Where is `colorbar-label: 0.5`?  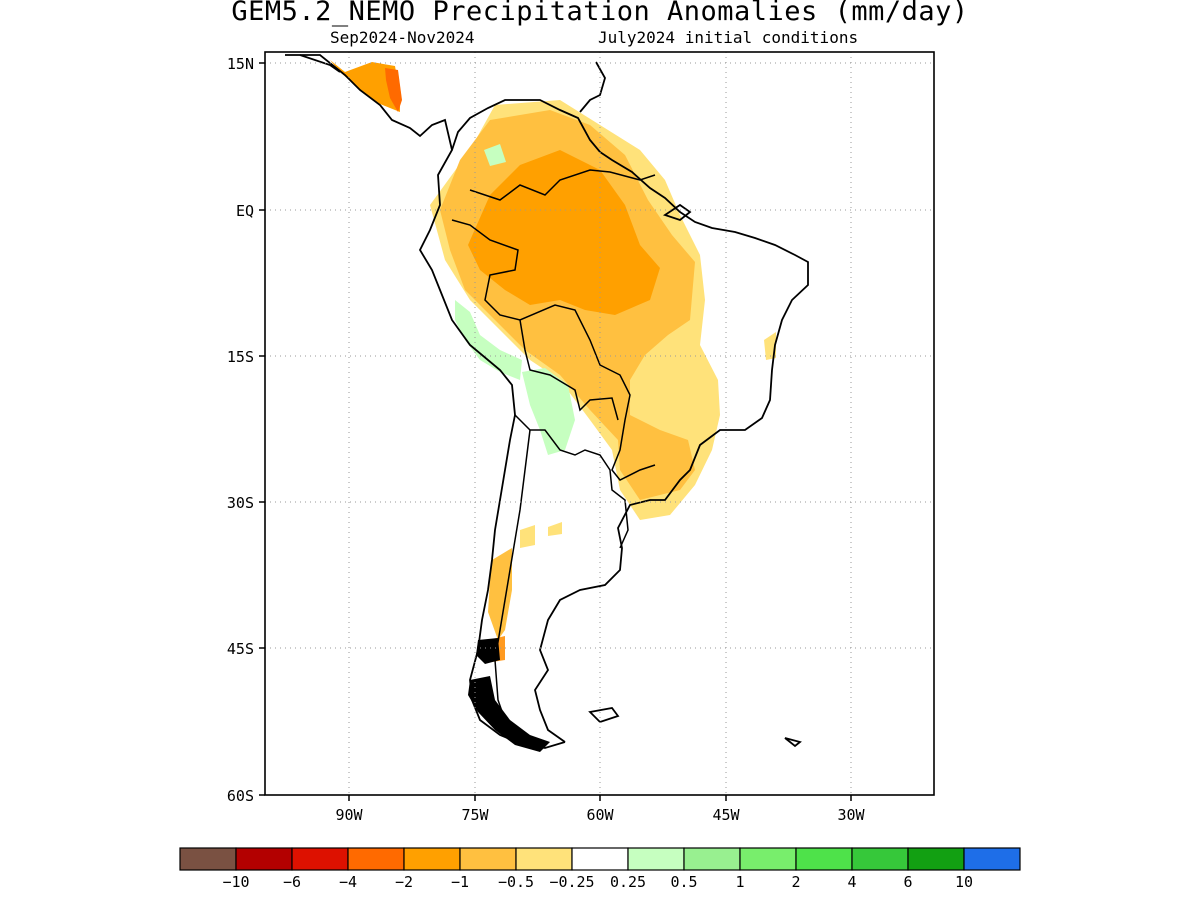
colorbar-label: 0.5 is located at coordinates (683, 882).